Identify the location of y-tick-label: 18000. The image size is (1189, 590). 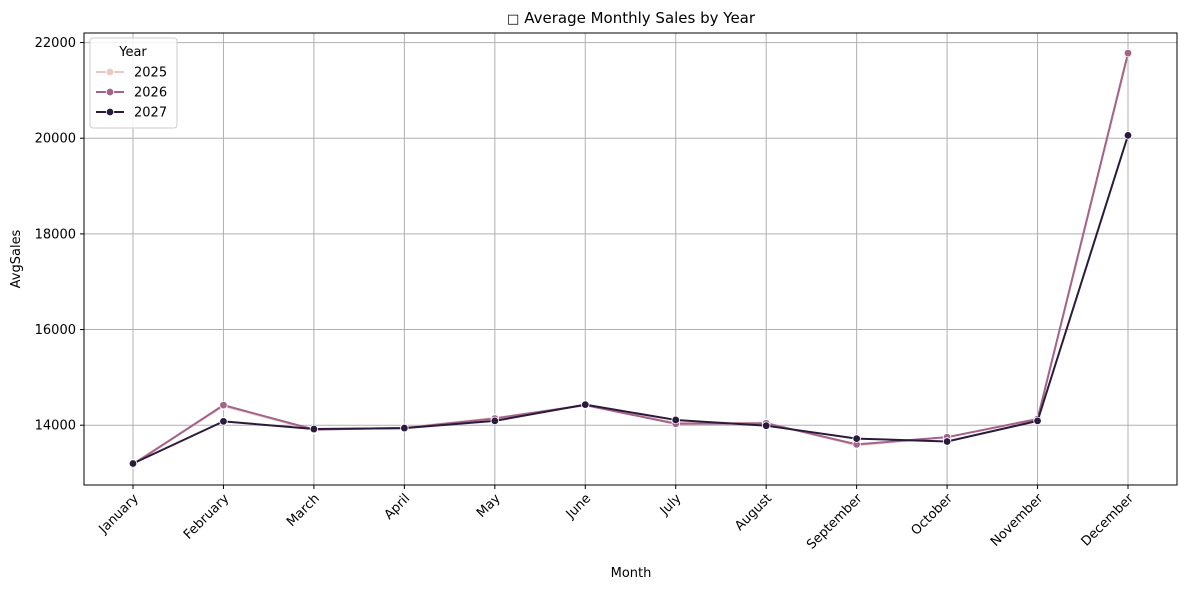
(55, 234).